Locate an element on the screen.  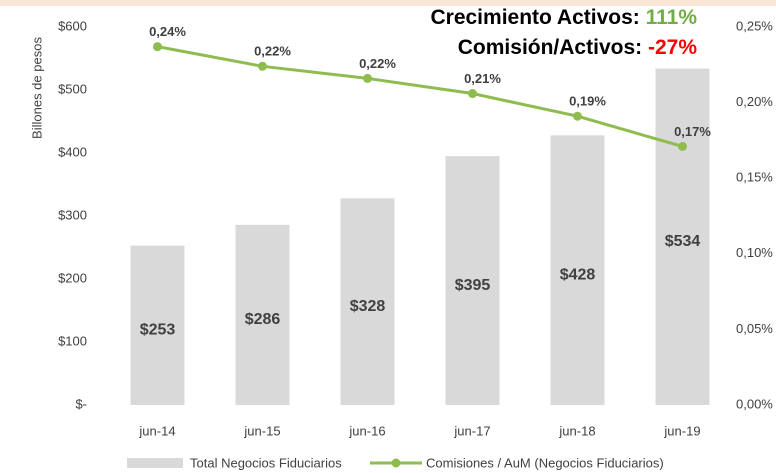
y-tick-label: $- is located at coordinates (81, 403).